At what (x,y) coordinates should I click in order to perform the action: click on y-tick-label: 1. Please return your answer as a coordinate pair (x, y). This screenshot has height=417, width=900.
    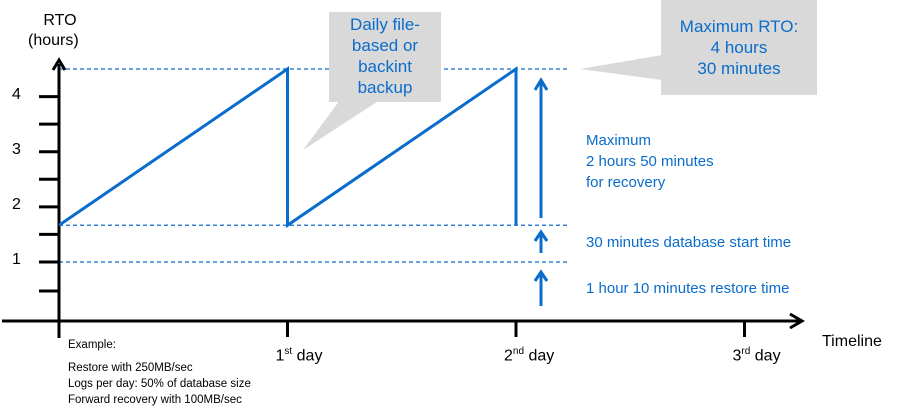
    Looking at the image, I should click on (16, 259).